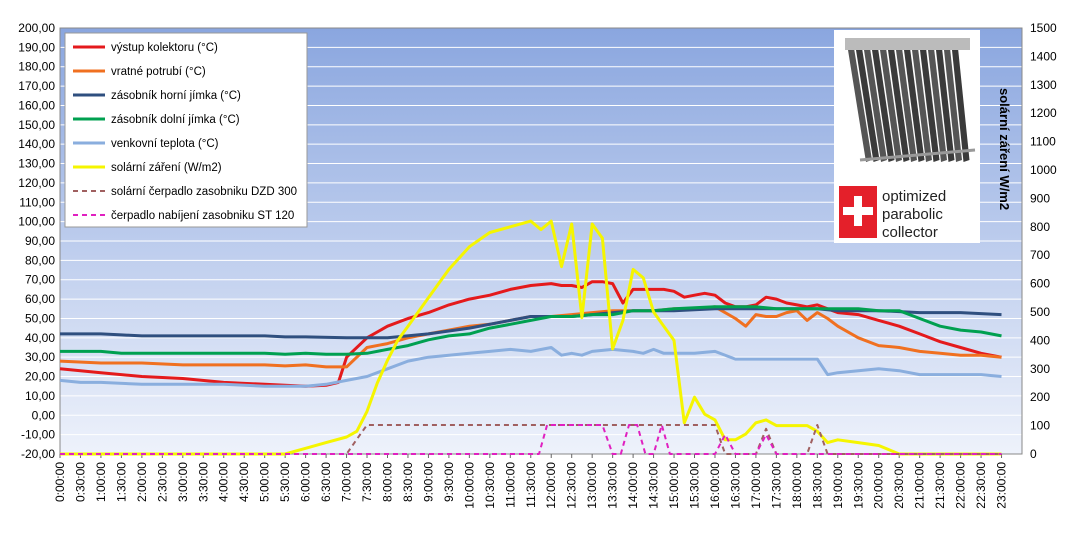  I want to click on y-right-tick-label: 0, so click(1033, 454).